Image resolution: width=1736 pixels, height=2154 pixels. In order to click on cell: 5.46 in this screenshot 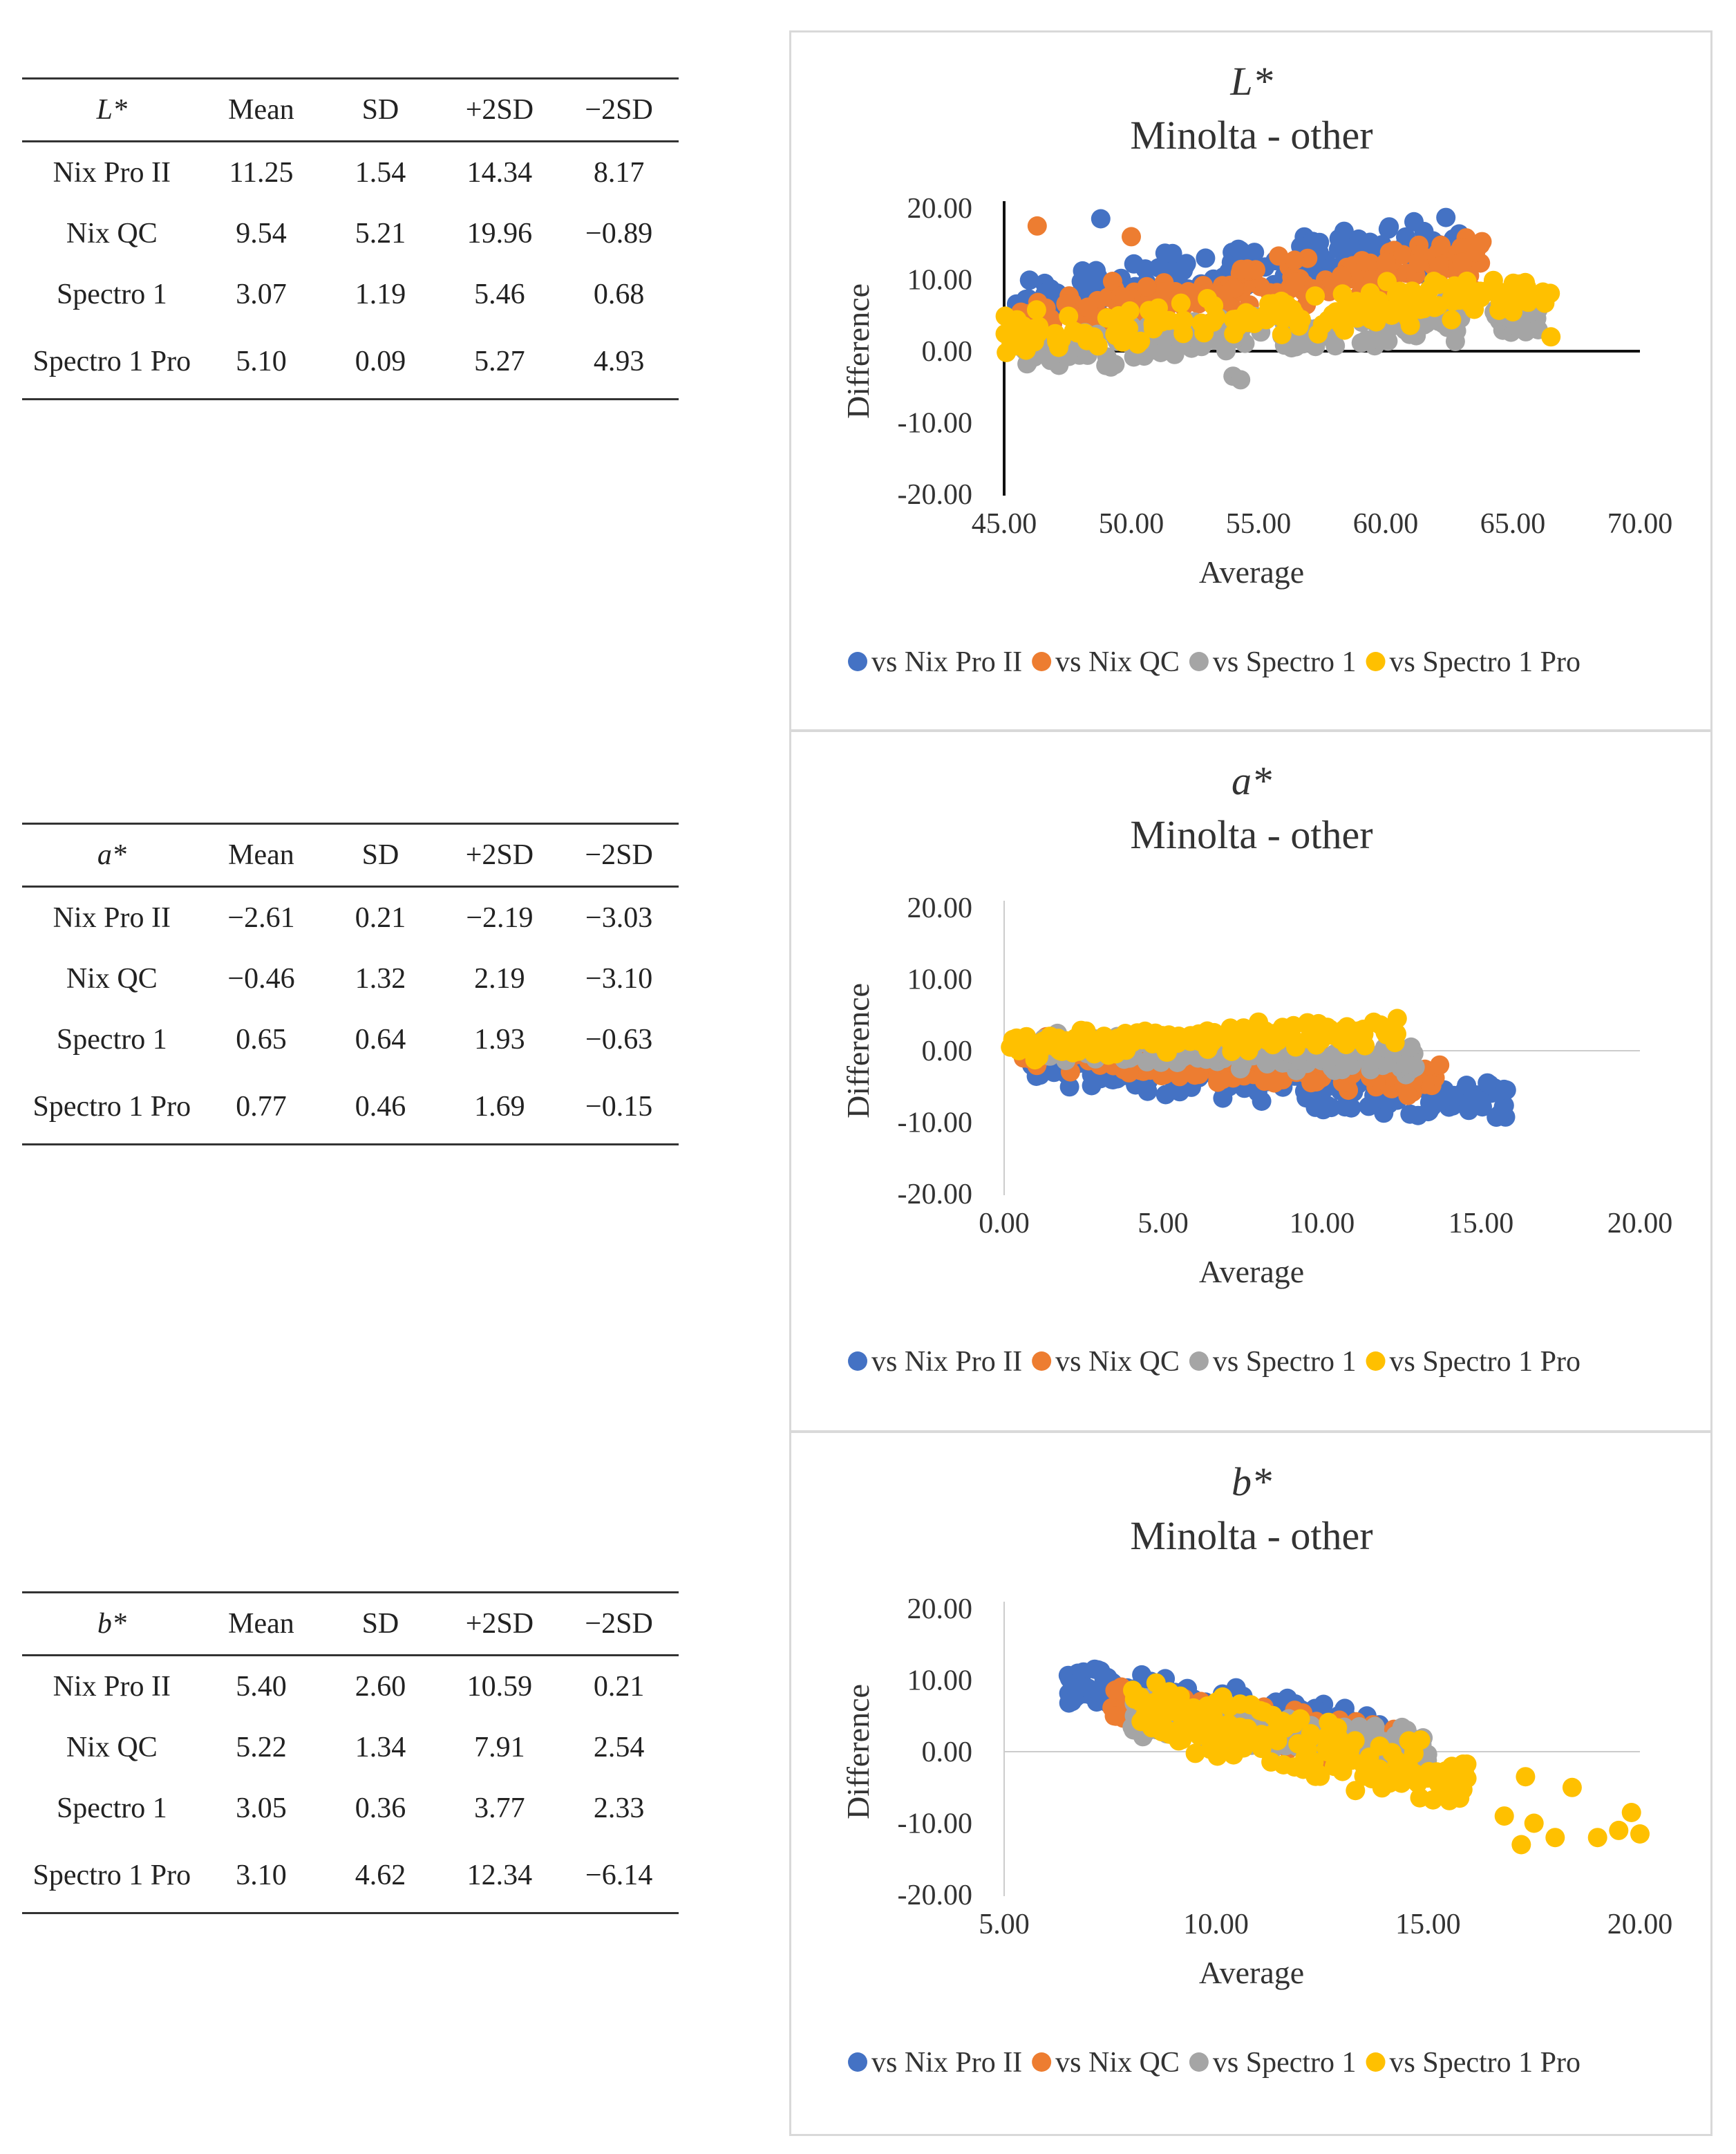, I will do `click(499, 295)`.